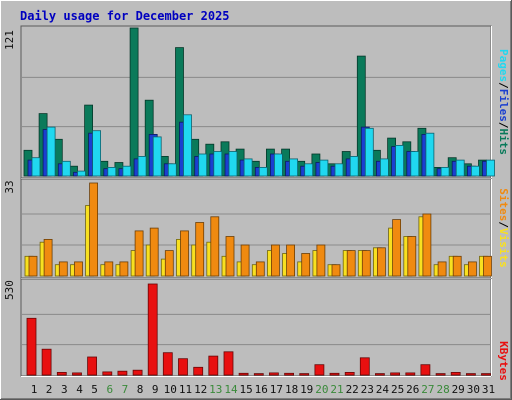  I want to click on x-label-day-13: 13, so click(215, 389).